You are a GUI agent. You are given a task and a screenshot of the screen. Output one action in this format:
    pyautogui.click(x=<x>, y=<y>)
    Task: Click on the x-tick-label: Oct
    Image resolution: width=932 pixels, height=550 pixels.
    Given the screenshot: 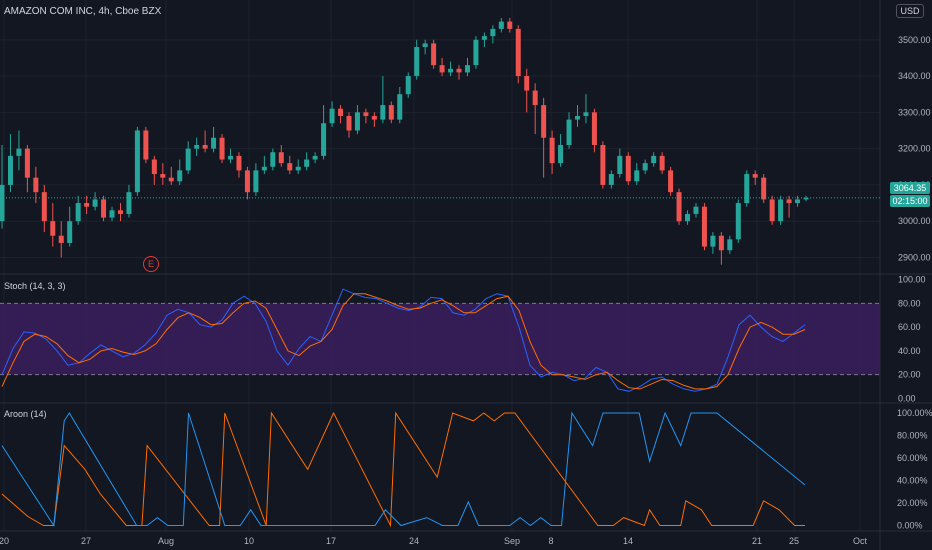 What is the action you would take?
    pyautogui.click(x=860, y=541)
    